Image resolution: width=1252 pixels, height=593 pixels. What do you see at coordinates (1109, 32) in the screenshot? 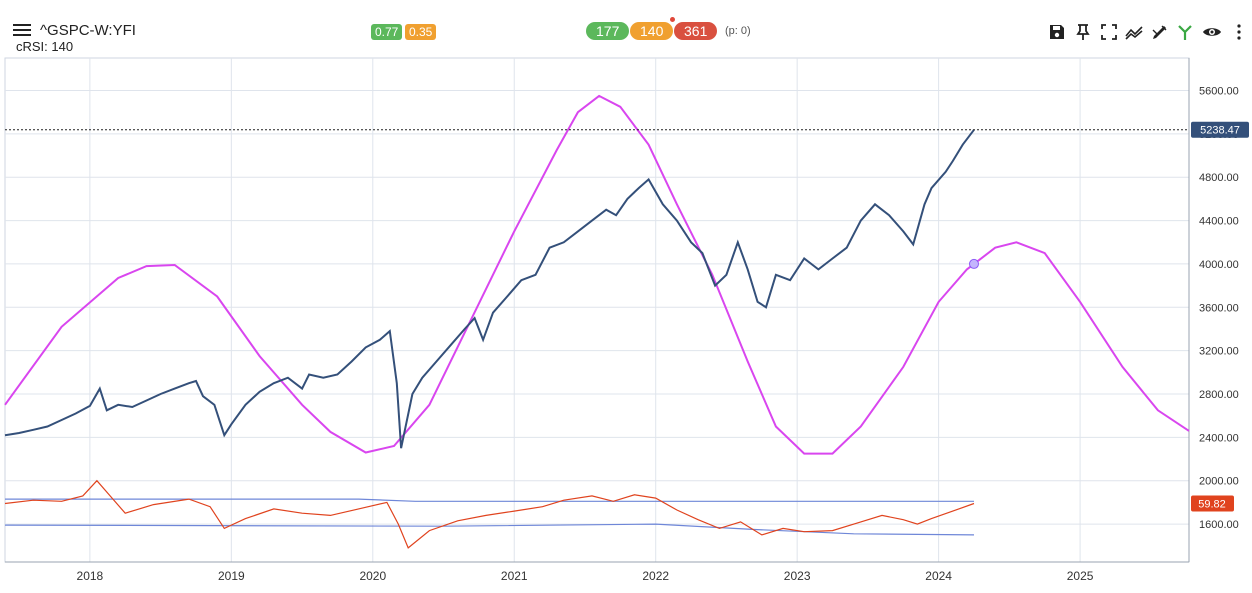
I see `fullscreen-icon` at bounding box center [1109, 32].